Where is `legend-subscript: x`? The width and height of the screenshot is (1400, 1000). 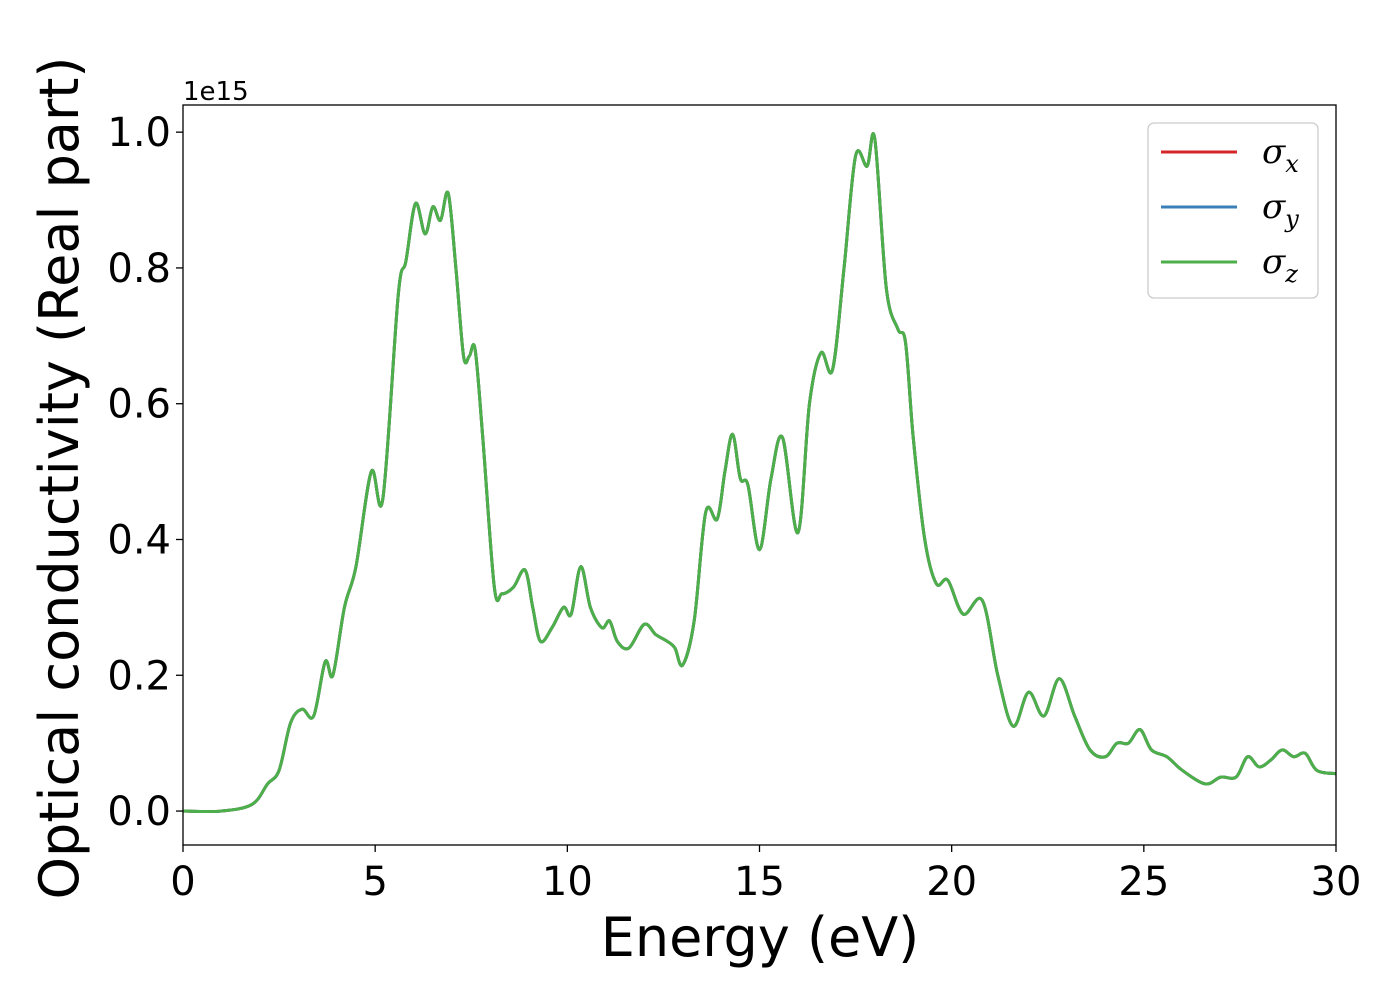 legend-subscript: x is located at coordinates (1292, 164).